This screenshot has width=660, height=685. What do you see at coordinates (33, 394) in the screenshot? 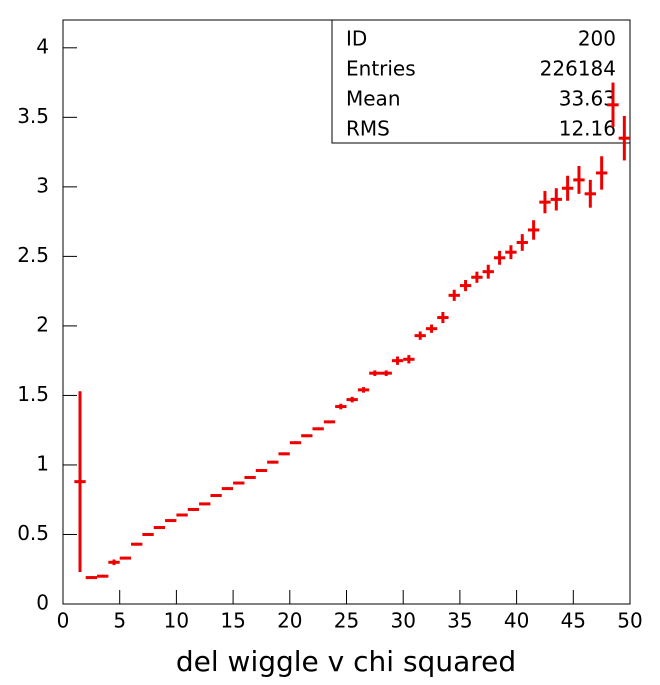
I see `y-tick-label: 1.5` at bounding box center [33, 394].